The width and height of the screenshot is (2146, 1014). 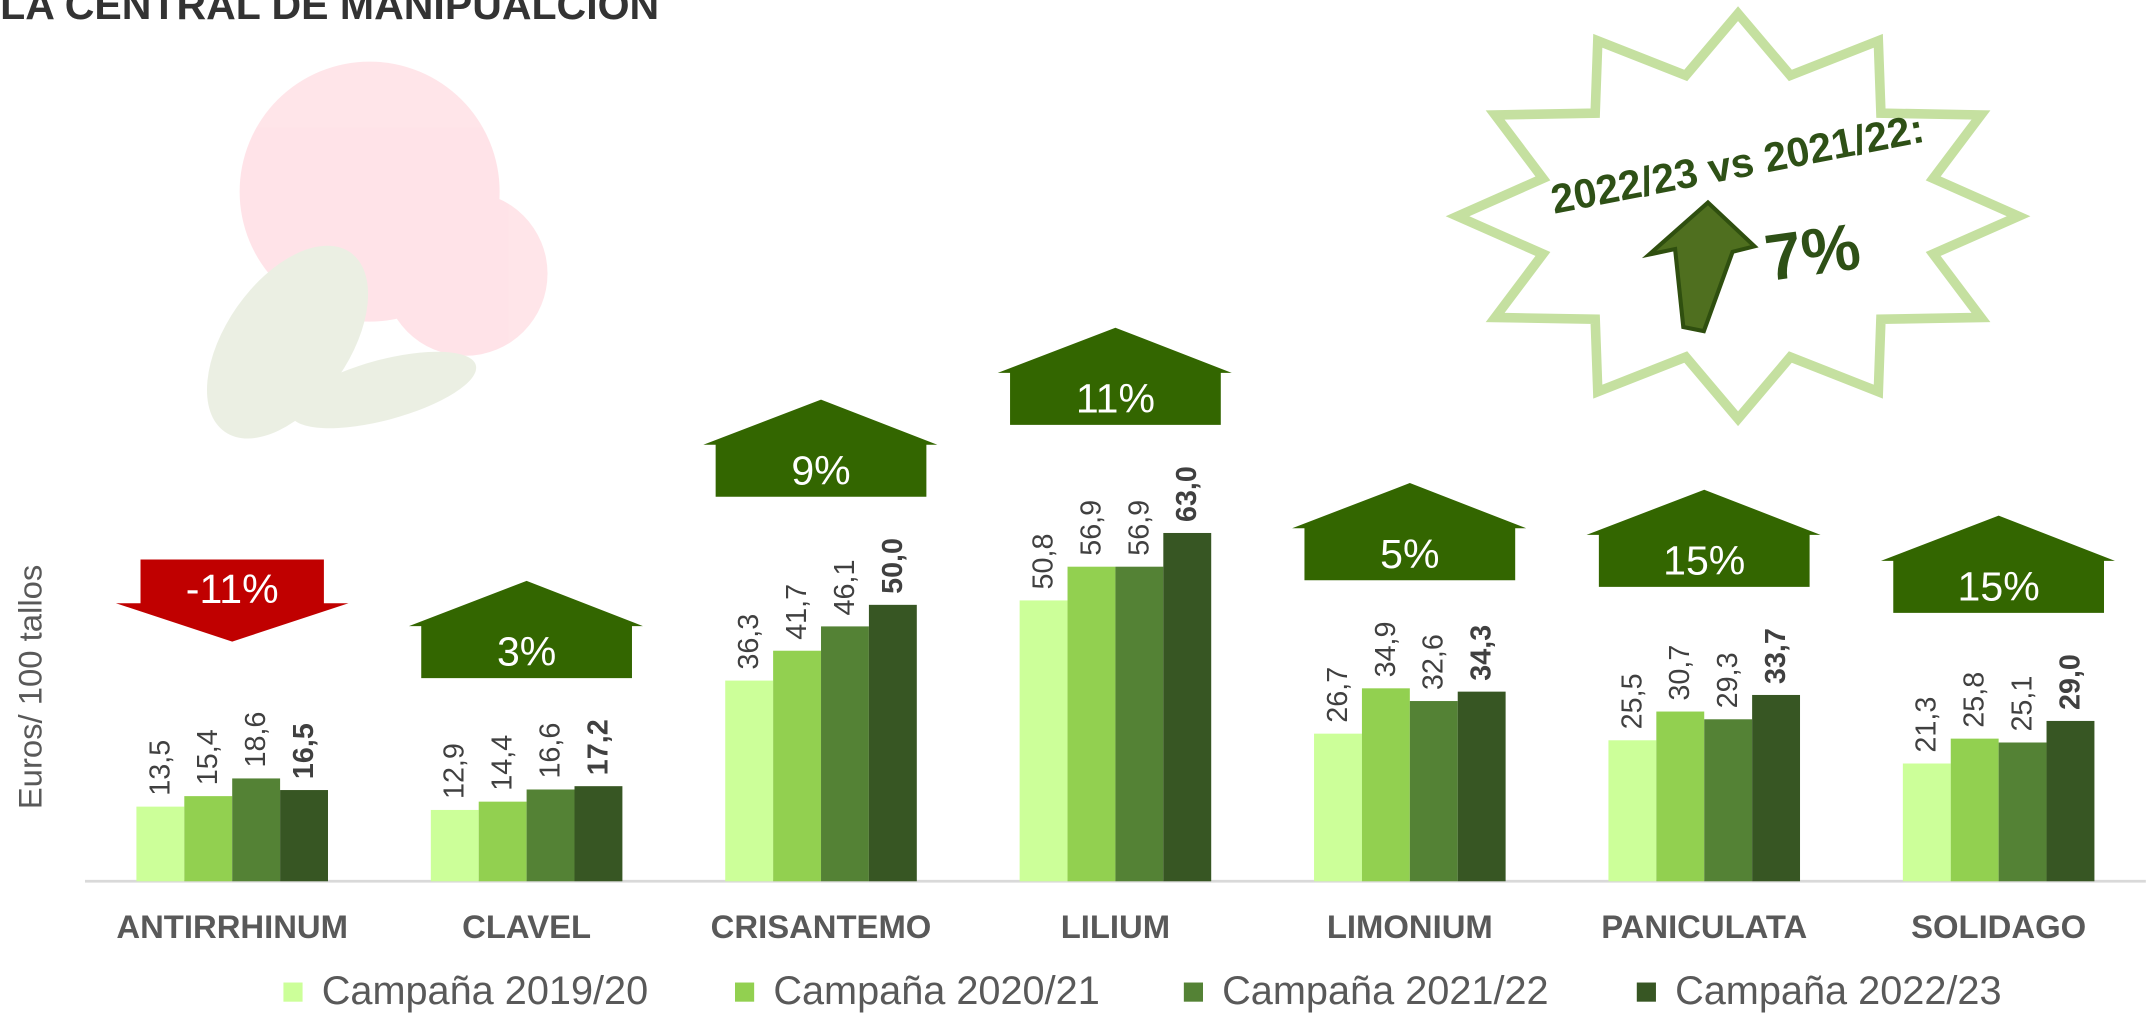 I want to click on change-label: -11%, so click(x=232, y=589).